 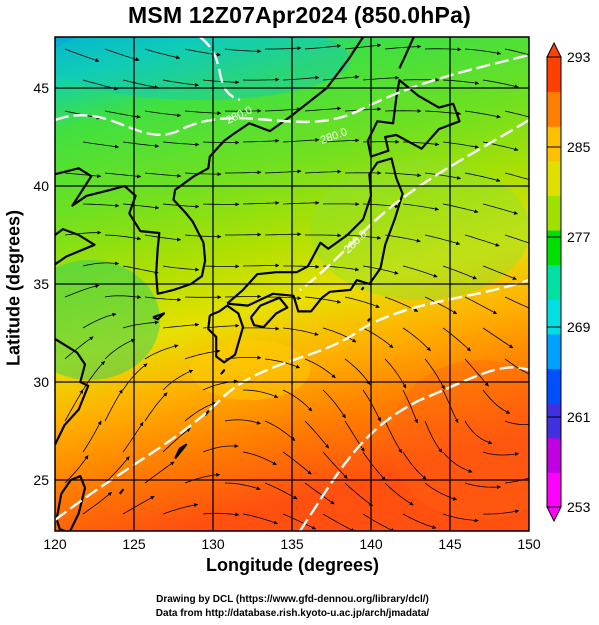 What do you see at coordinates (579, 327) in the screenshot?
I see `colorbar-tick-label: 269` at bounding box center [579, 327].